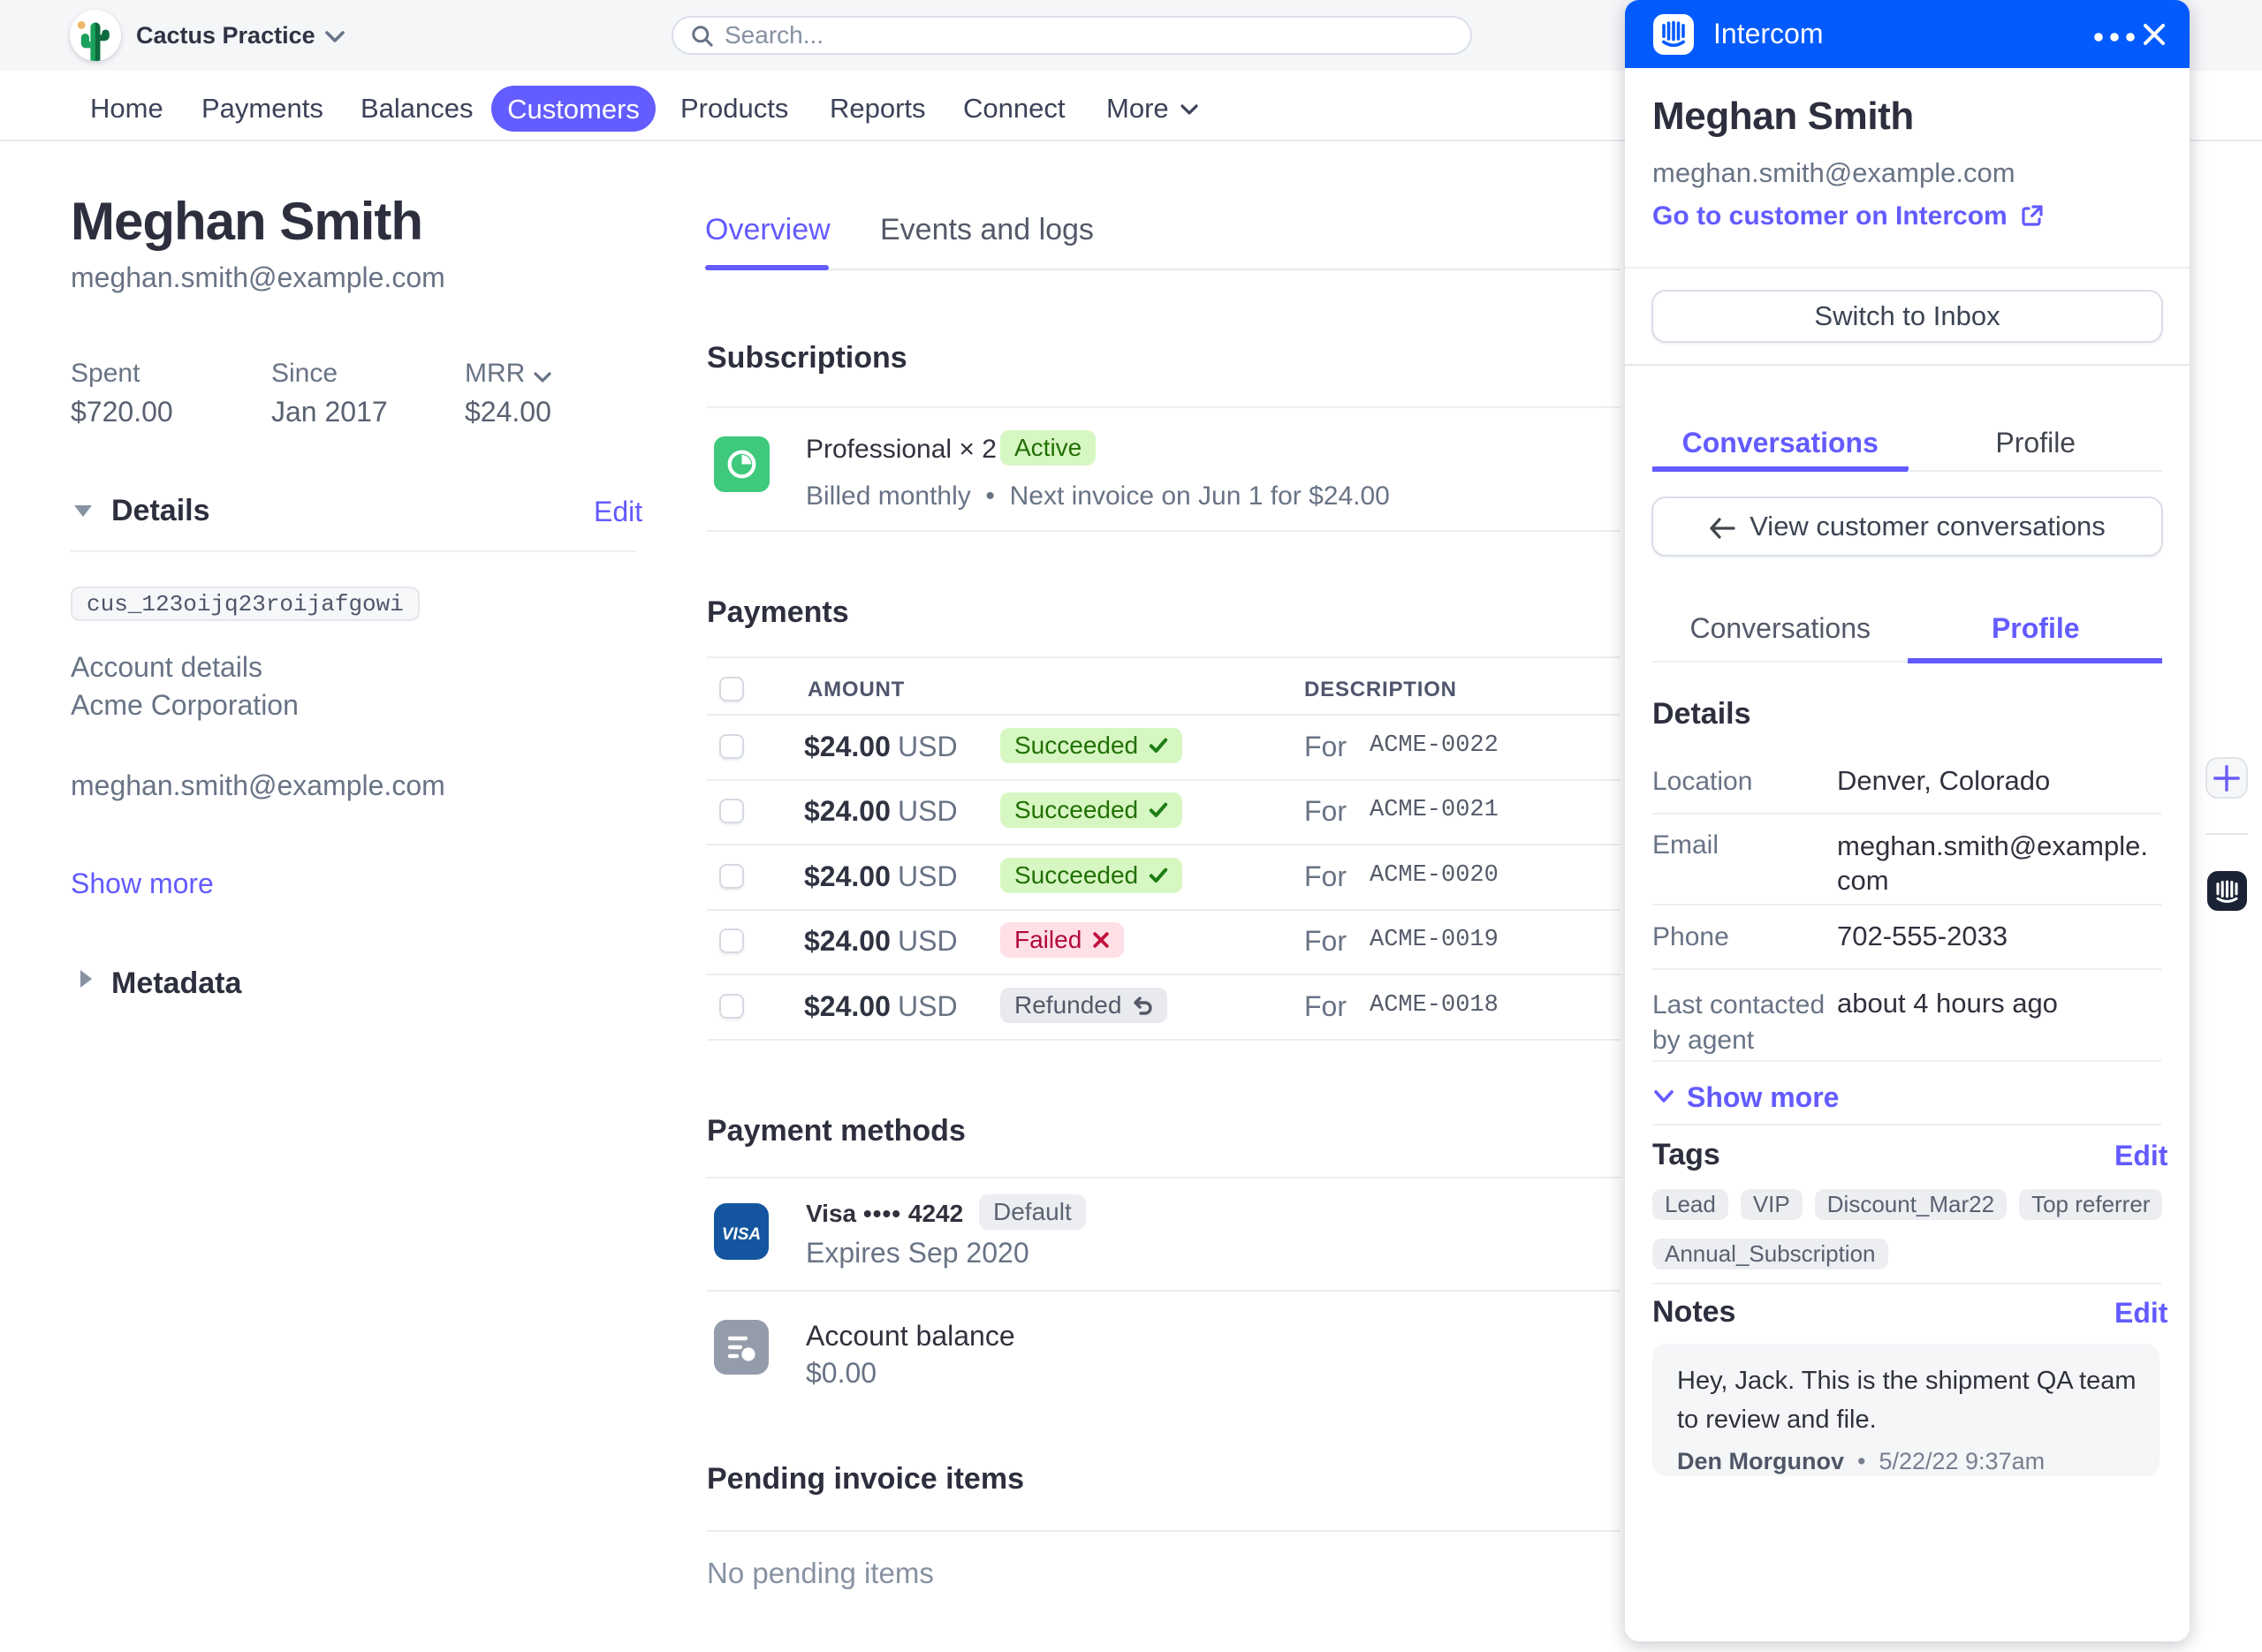 This screenshot has height=1652, width=2262. What do you see at coordinates (741, 1234) in the screenshot?
I see `svg-text: VISA` at bounding box center [741, 1234].